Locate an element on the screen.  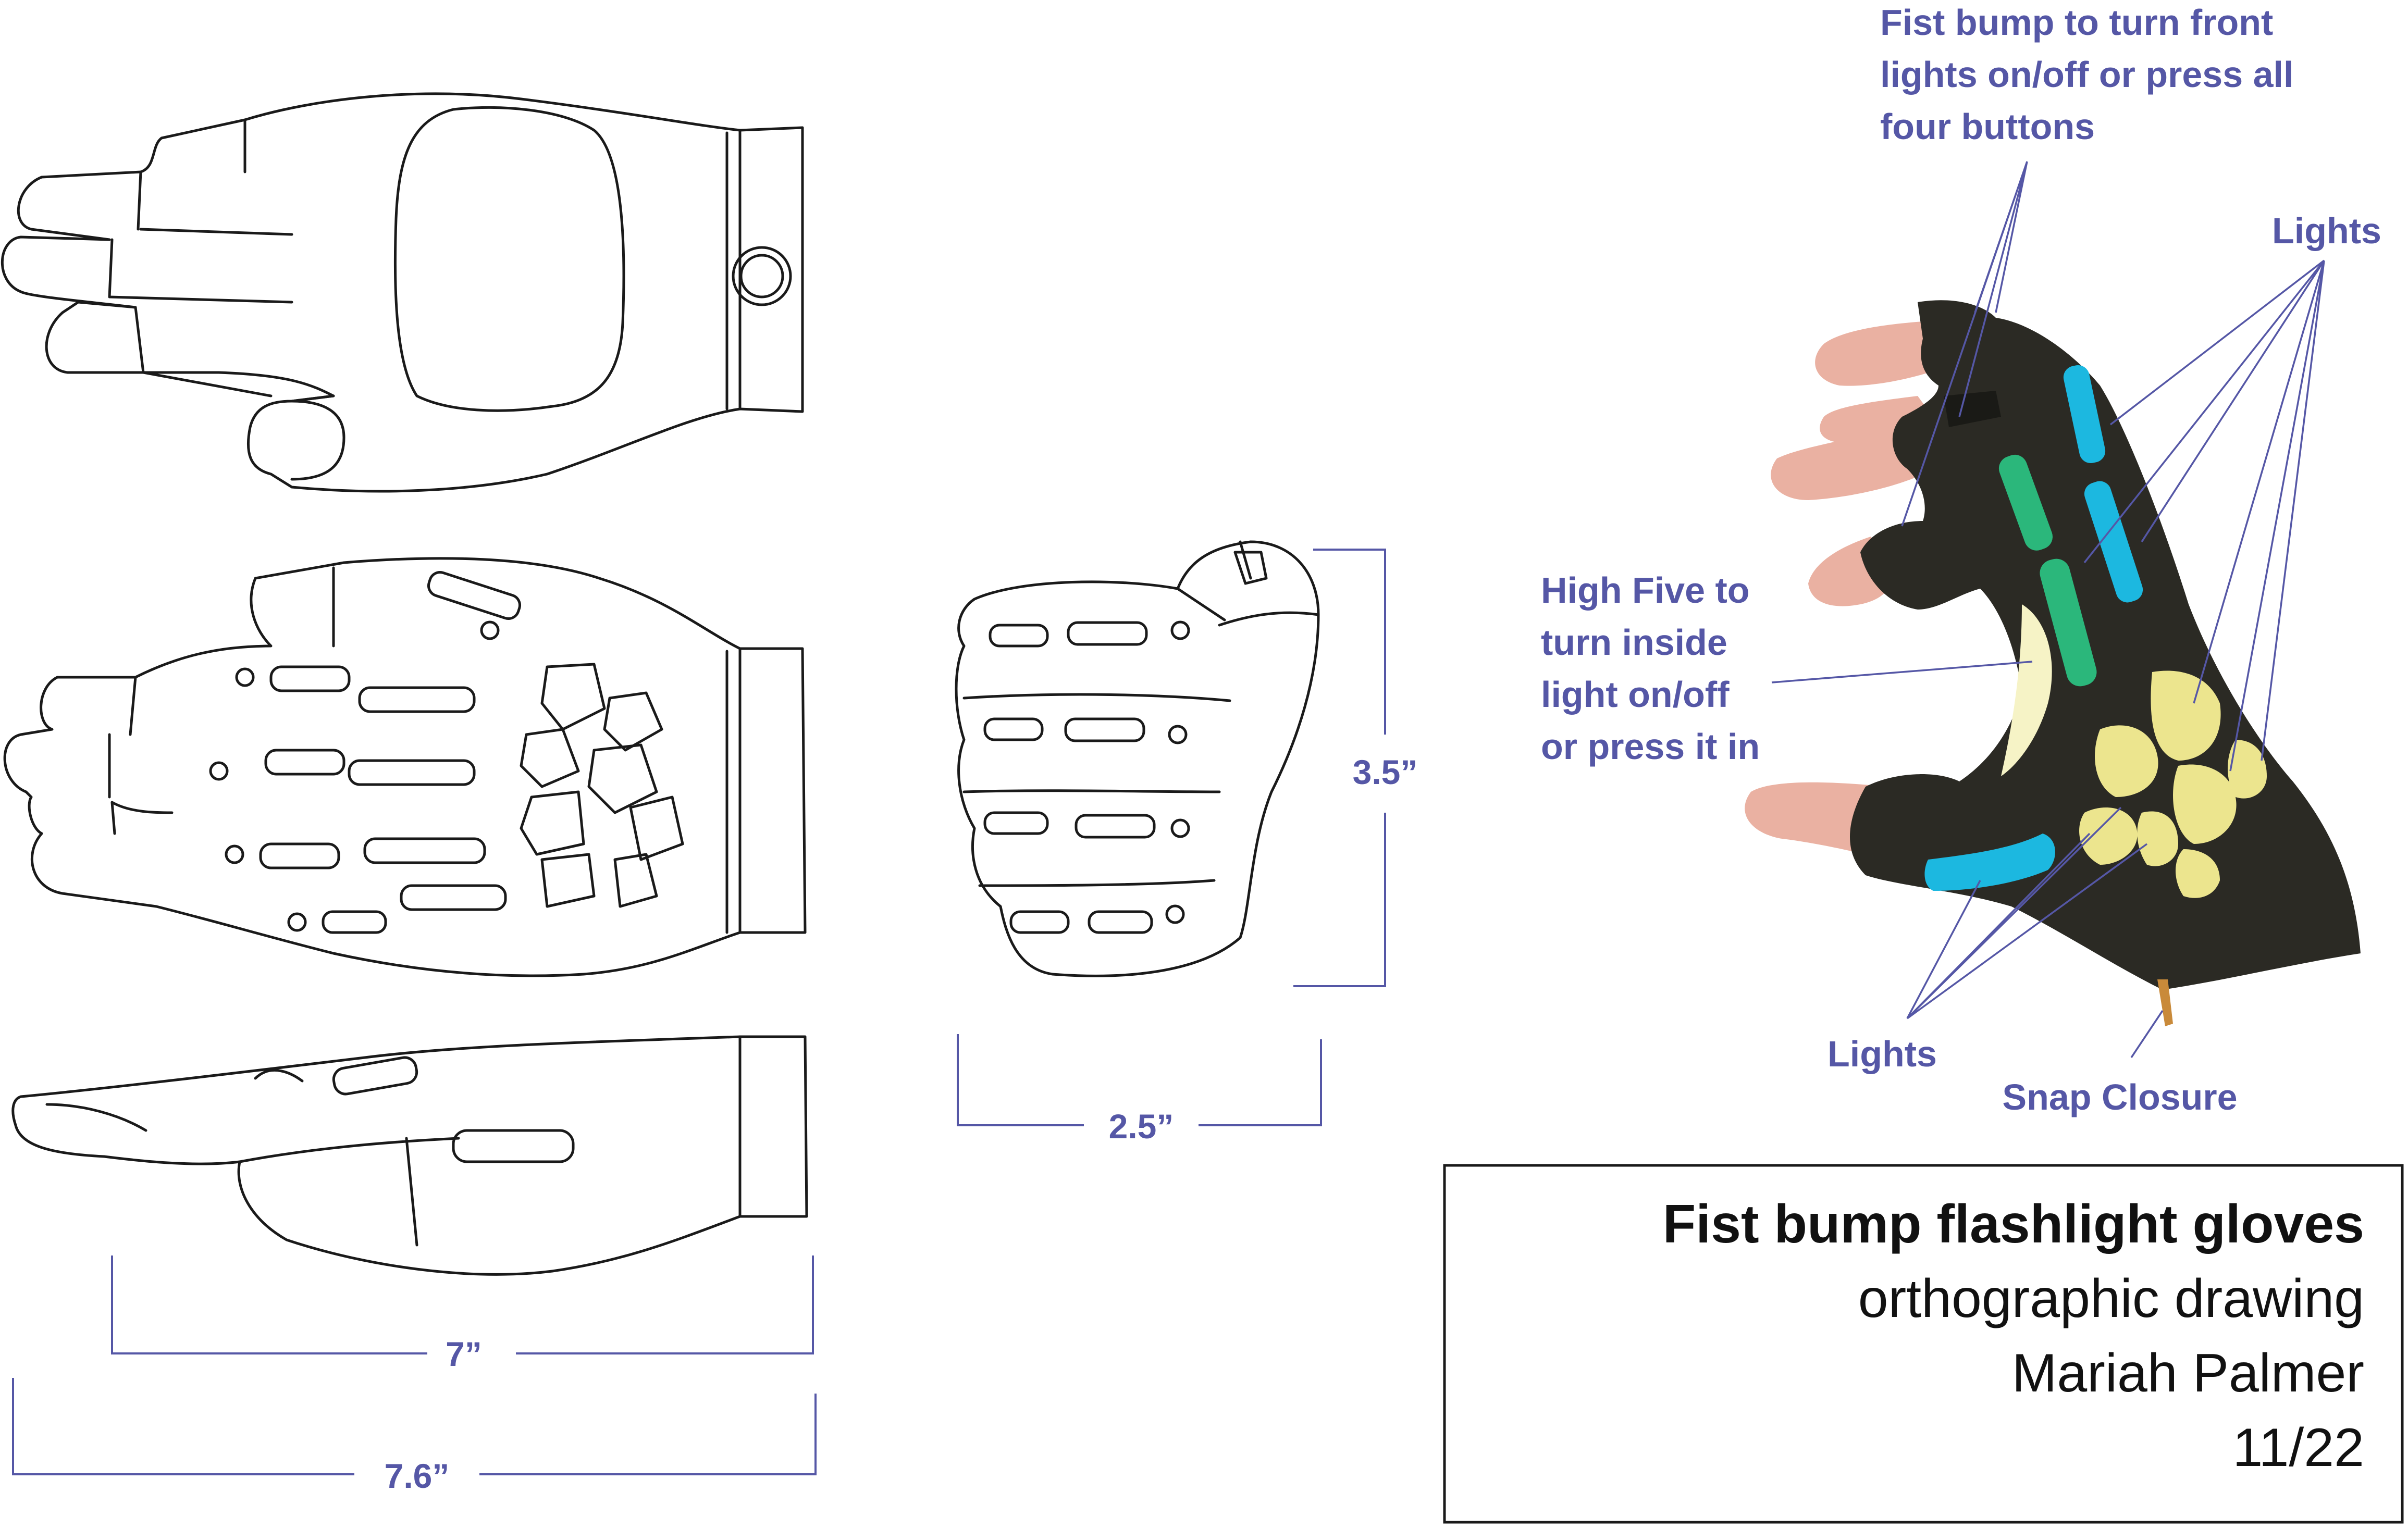
glove-cuff-edge is located at coordinates (2165, 1003).